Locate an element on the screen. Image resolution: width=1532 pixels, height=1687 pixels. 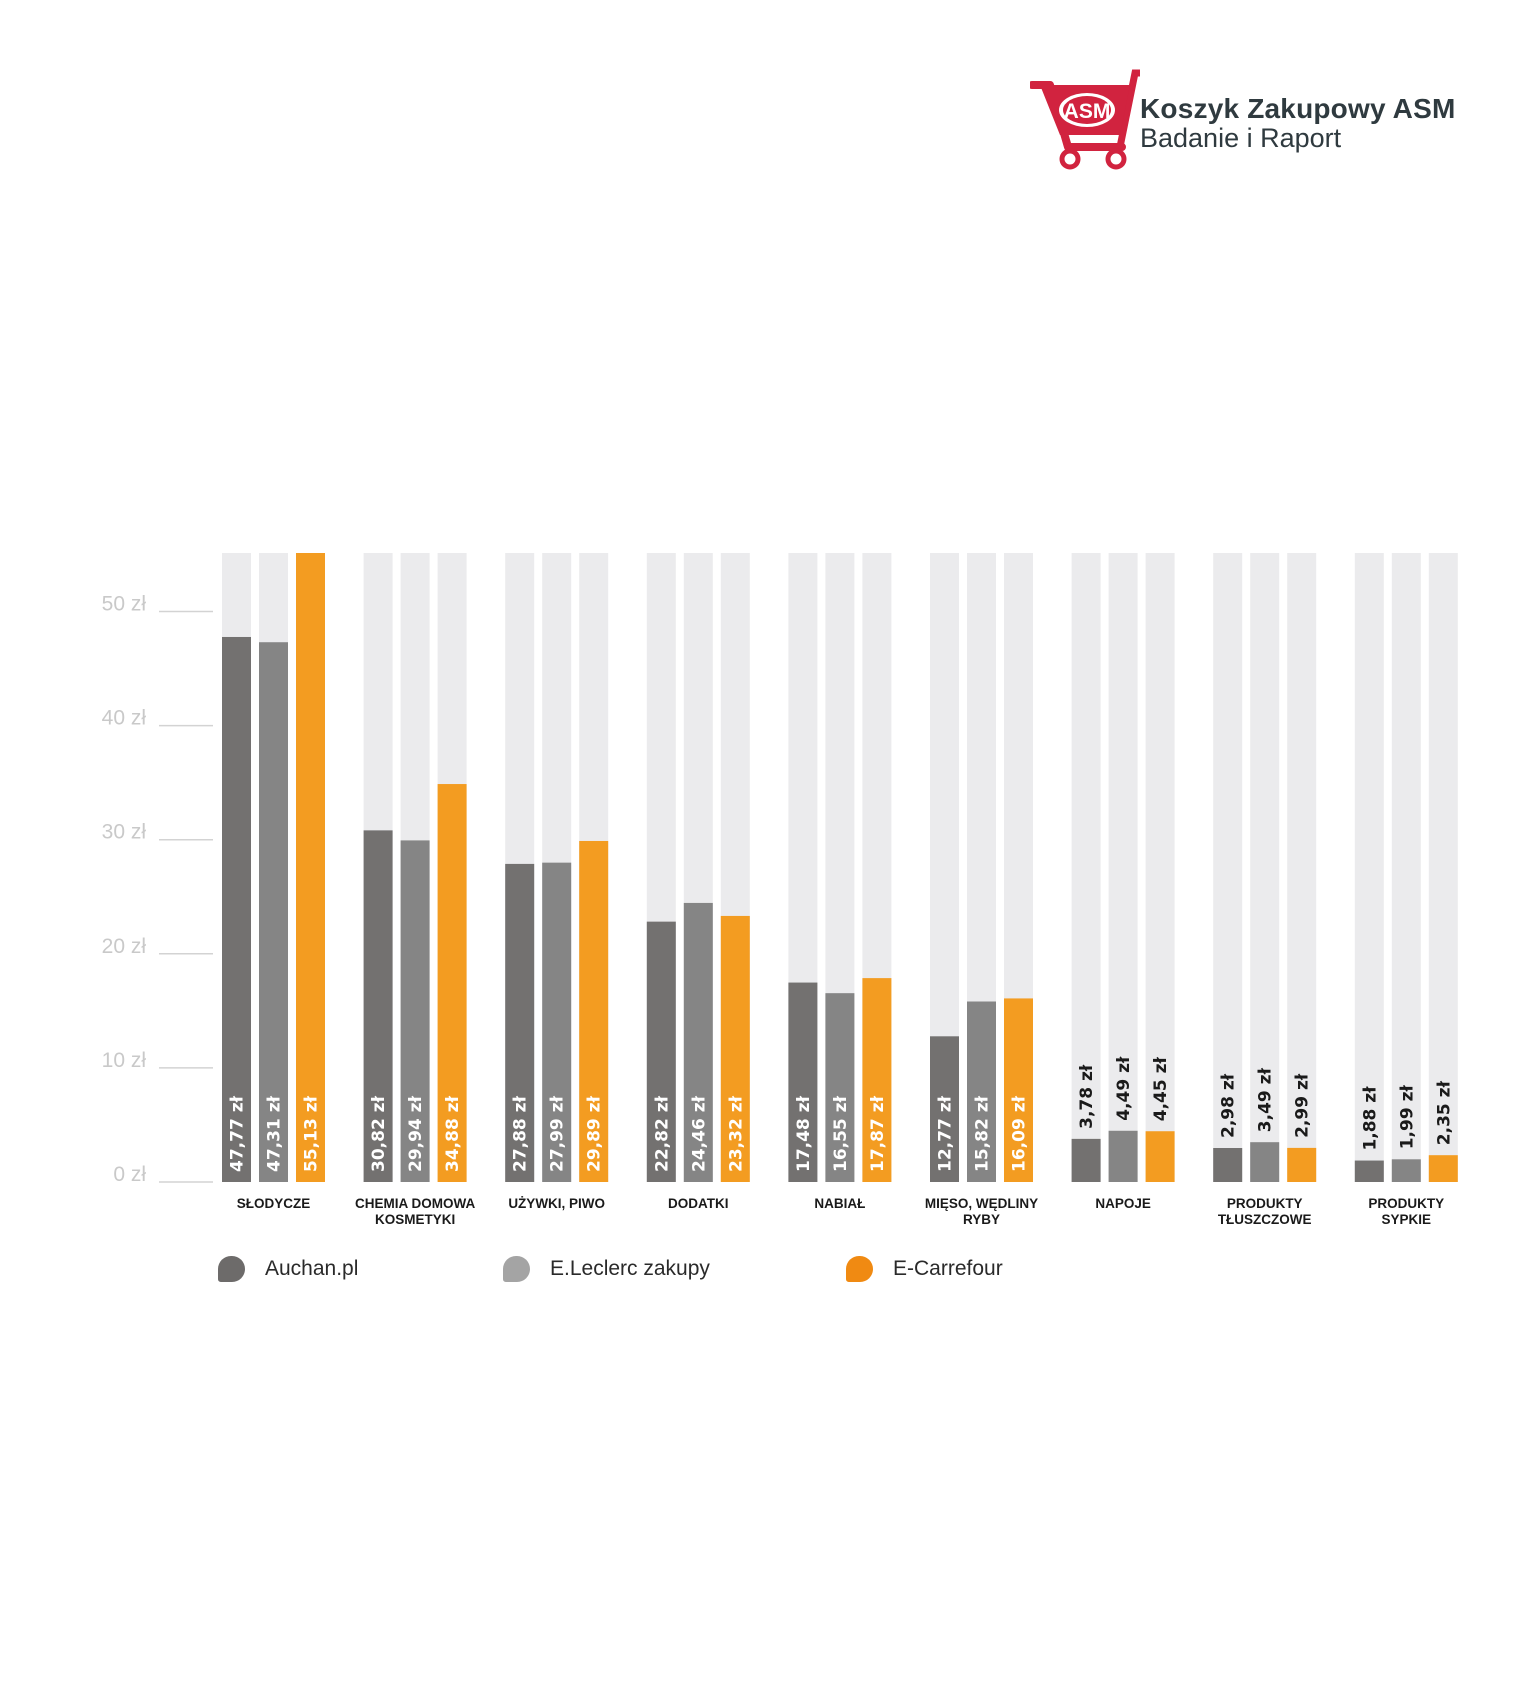
data-label: 2,99 zł is located at coordinates (1303, 1105).